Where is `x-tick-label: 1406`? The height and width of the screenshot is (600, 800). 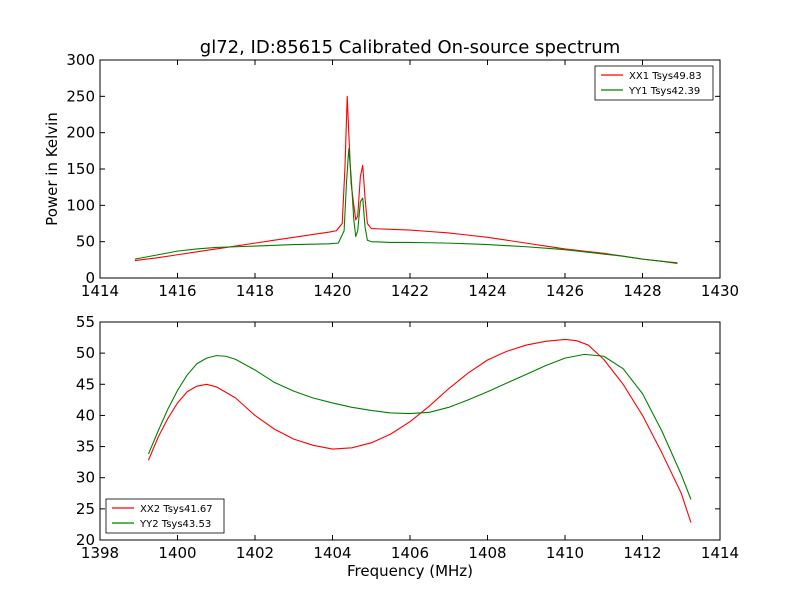
x-tick-label: 1406 is located at coordinates (410, 553).